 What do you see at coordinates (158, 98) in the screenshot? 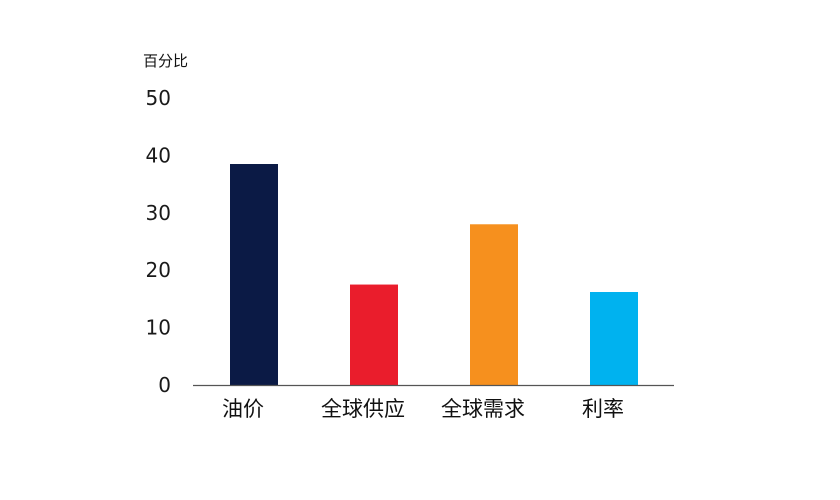
I see `y-tick-label: 50` at bounding box center [158, 98].